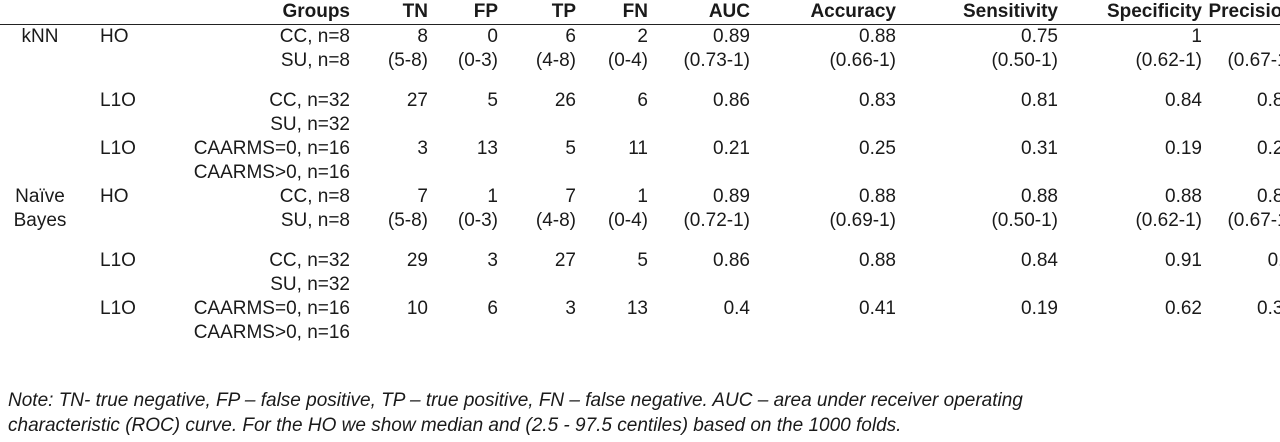  Describe the element at coordinates (1268, 148) in the screenshot. I see `cell-precision: 0.28` at that location.